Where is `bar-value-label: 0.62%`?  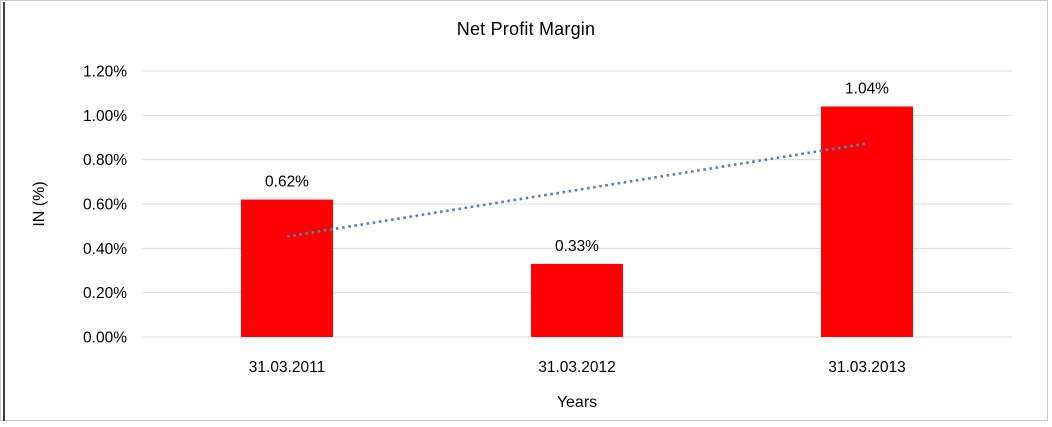 bar-value-label: 0.62% is located at coordinates (287, 182).